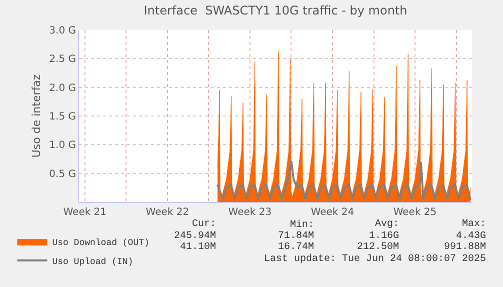 The height and width of the screenshot is (287, 503). I want to click on y-tick-label: 1.0 G, so click(62, 146).